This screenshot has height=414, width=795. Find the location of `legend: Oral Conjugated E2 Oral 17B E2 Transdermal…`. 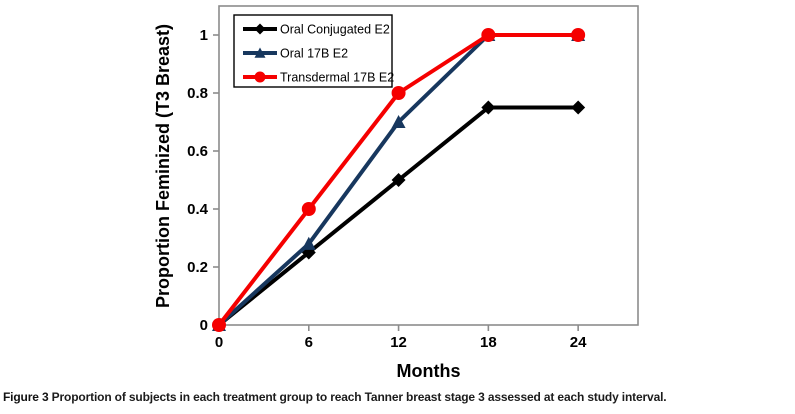

legend: Oral Conjugated E2 Oral 17B E2 Transdermal… is located at coordinates (313, 51).